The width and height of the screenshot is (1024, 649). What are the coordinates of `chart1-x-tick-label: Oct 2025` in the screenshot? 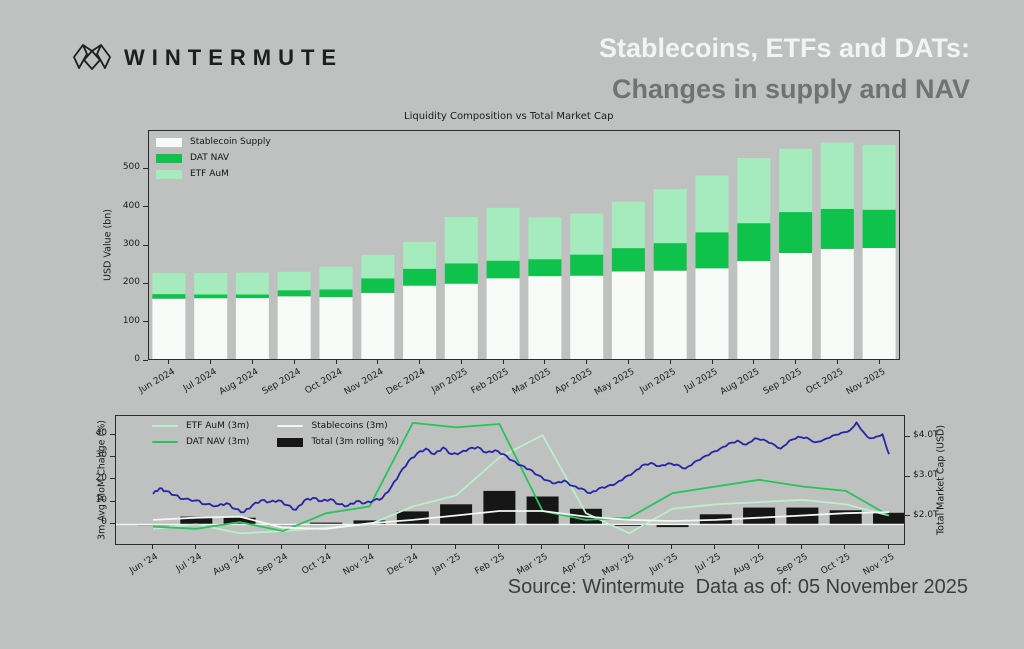 It's located at (825, 382).